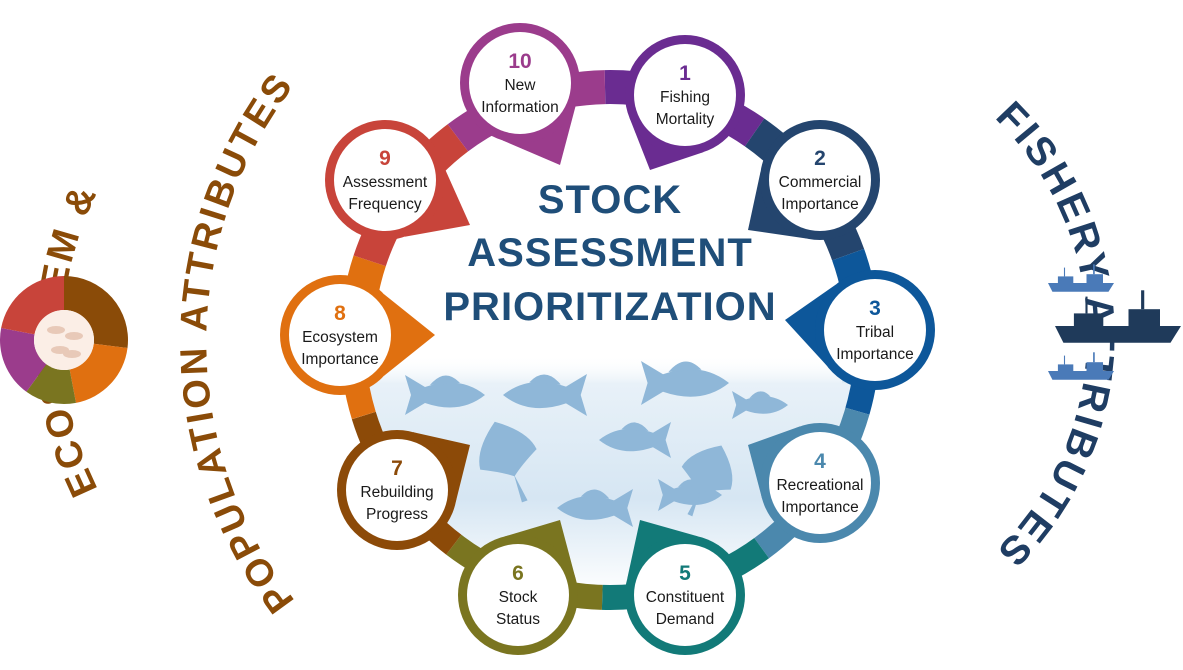  I want to click on pin-label-line: Status, so click(518, 619).